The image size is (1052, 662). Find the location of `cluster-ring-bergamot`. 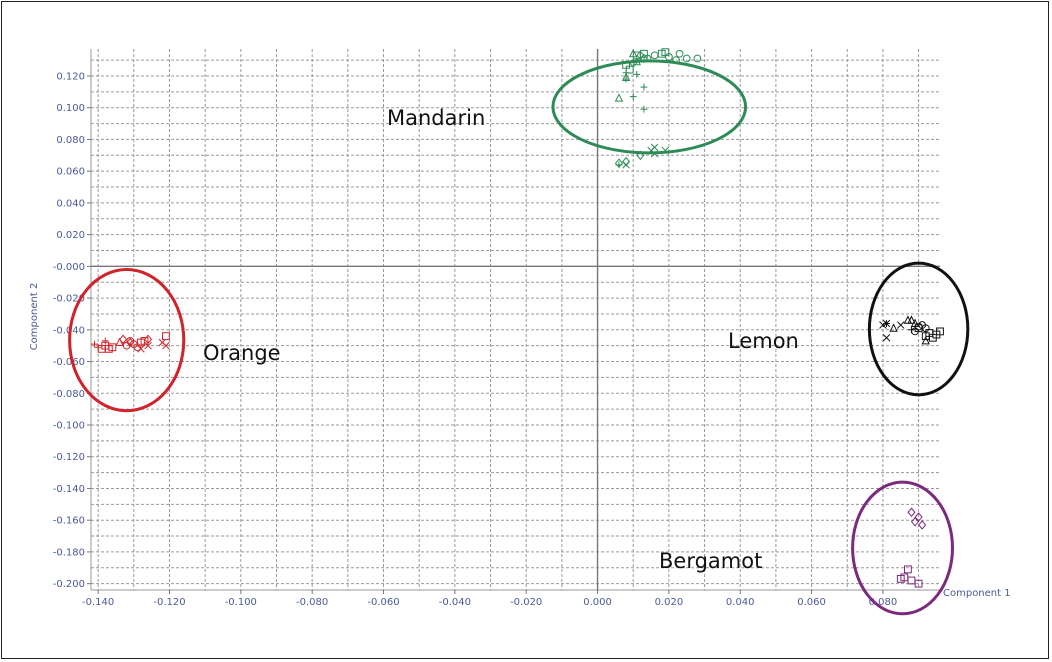

cluster-ring-bergamot is located at coordinates (902, 548).